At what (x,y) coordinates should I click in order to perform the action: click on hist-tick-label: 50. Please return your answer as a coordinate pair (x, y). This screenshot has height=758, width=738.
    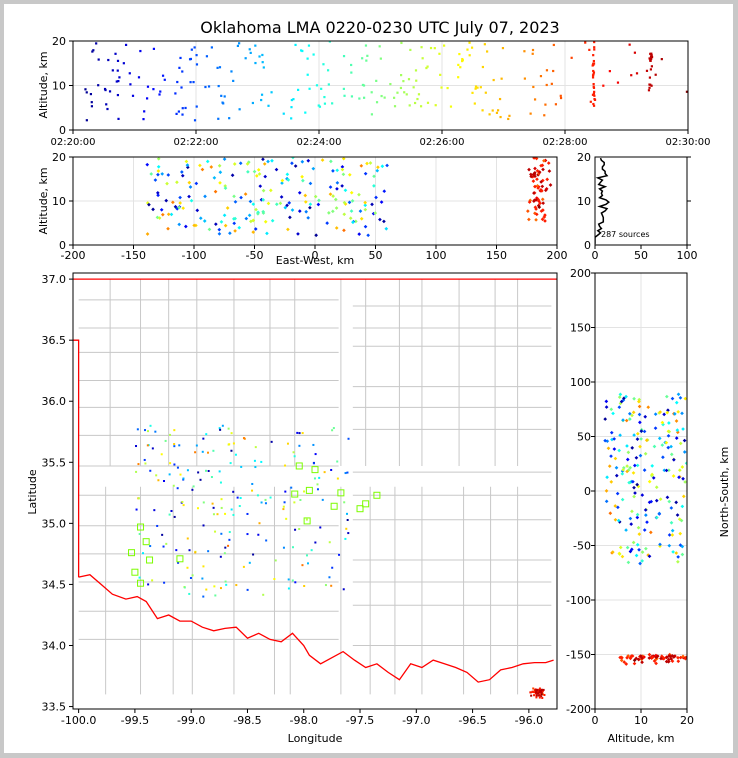
    Looking at the image, I should click on (641, 255).